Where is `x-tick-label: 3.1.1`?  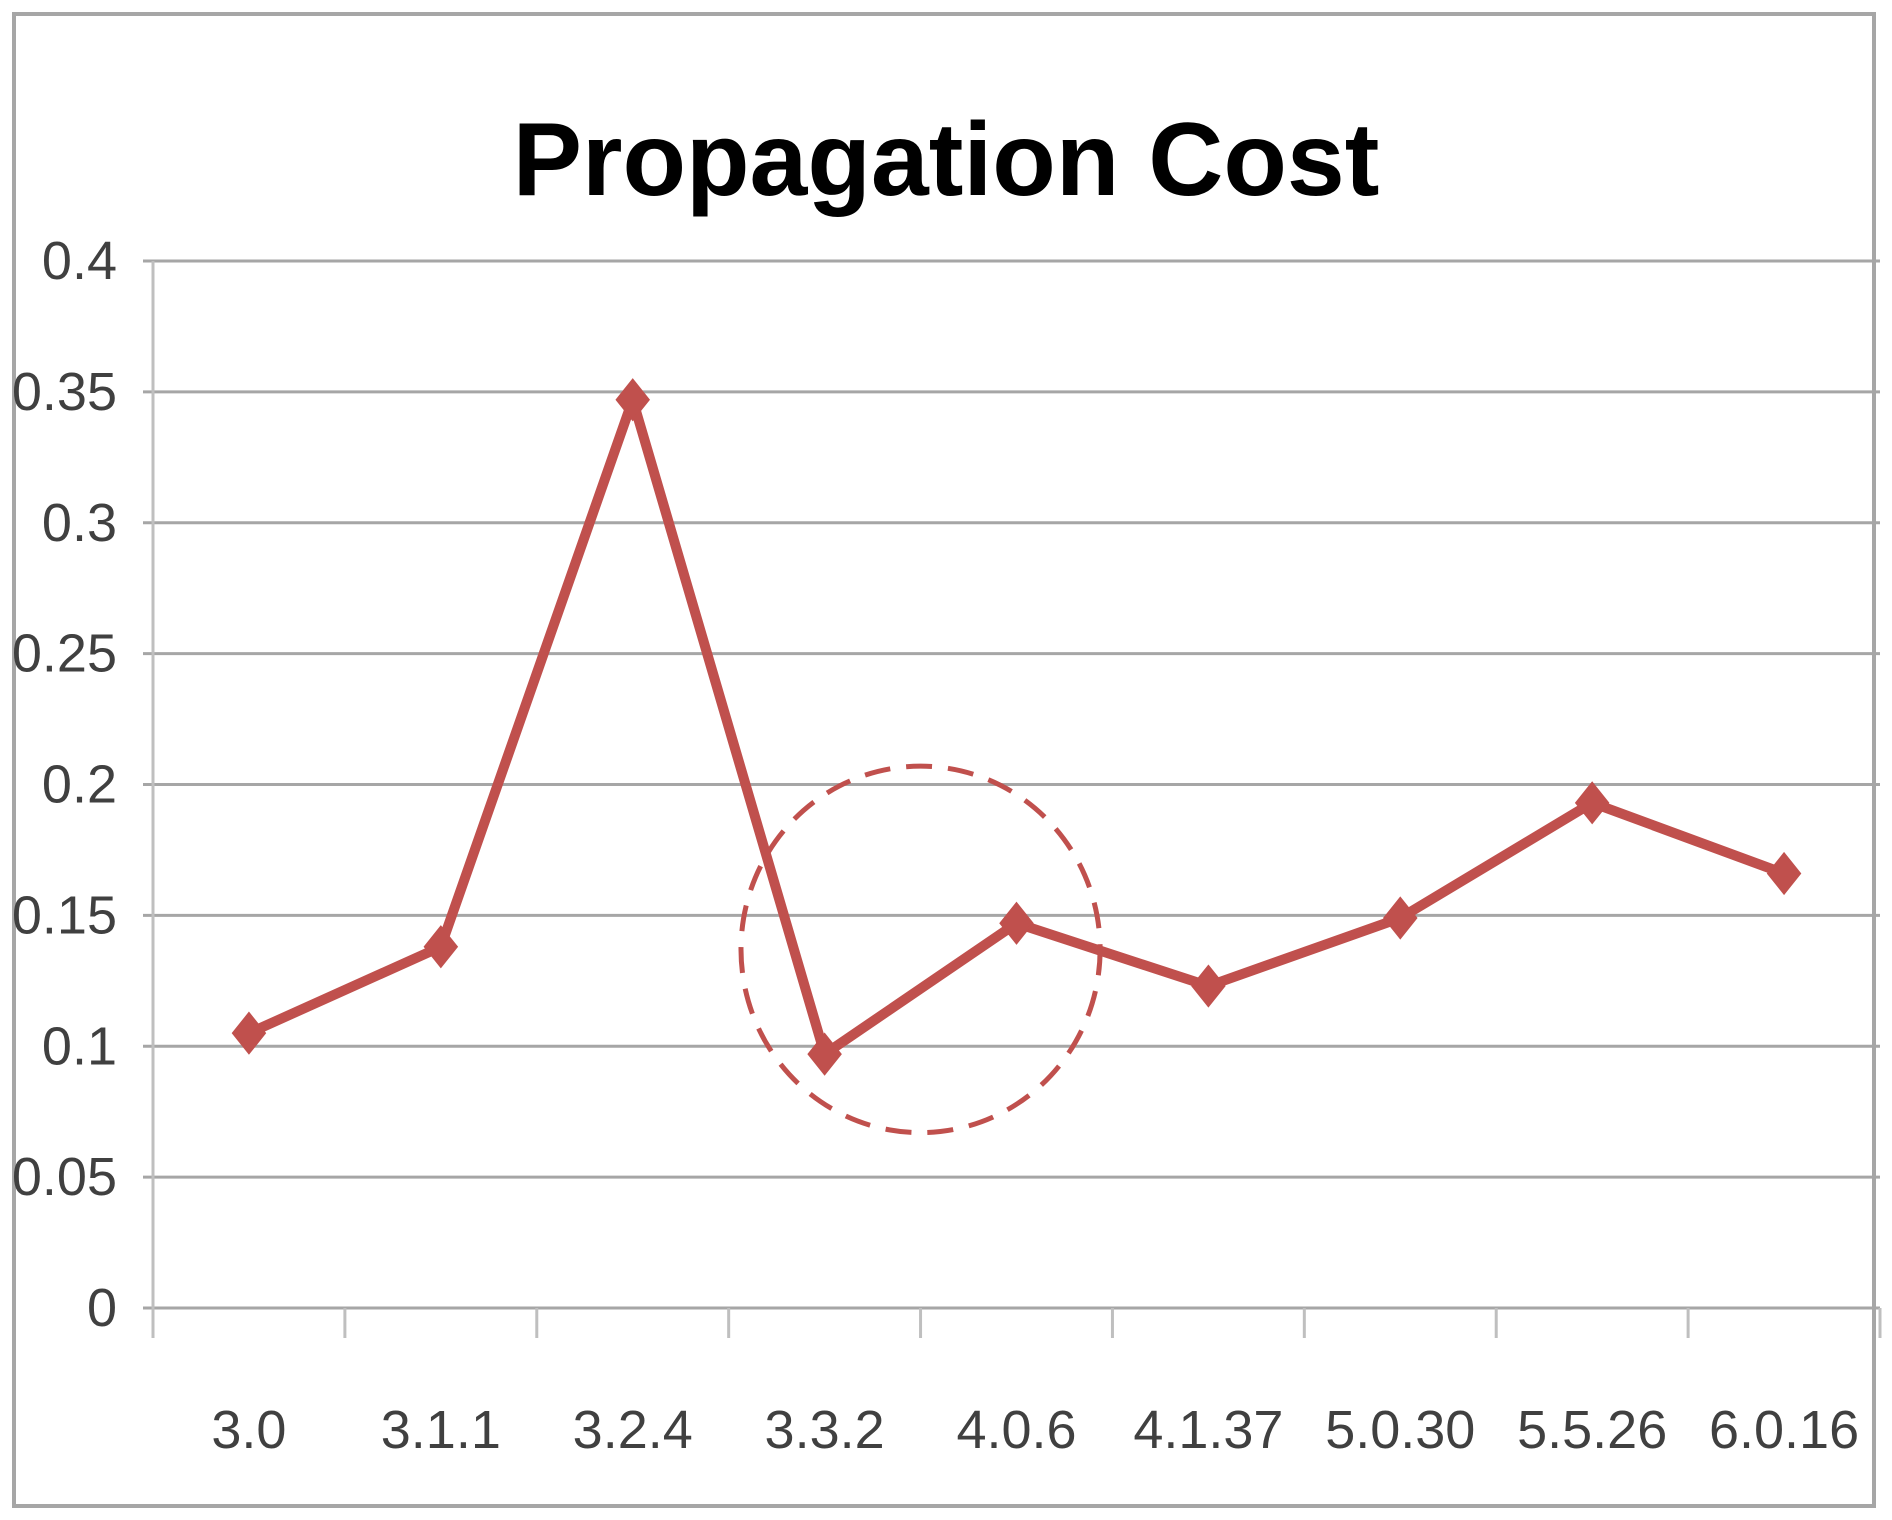 x-tick-label: 3.1.1 is located at coordinates (441, 1430).